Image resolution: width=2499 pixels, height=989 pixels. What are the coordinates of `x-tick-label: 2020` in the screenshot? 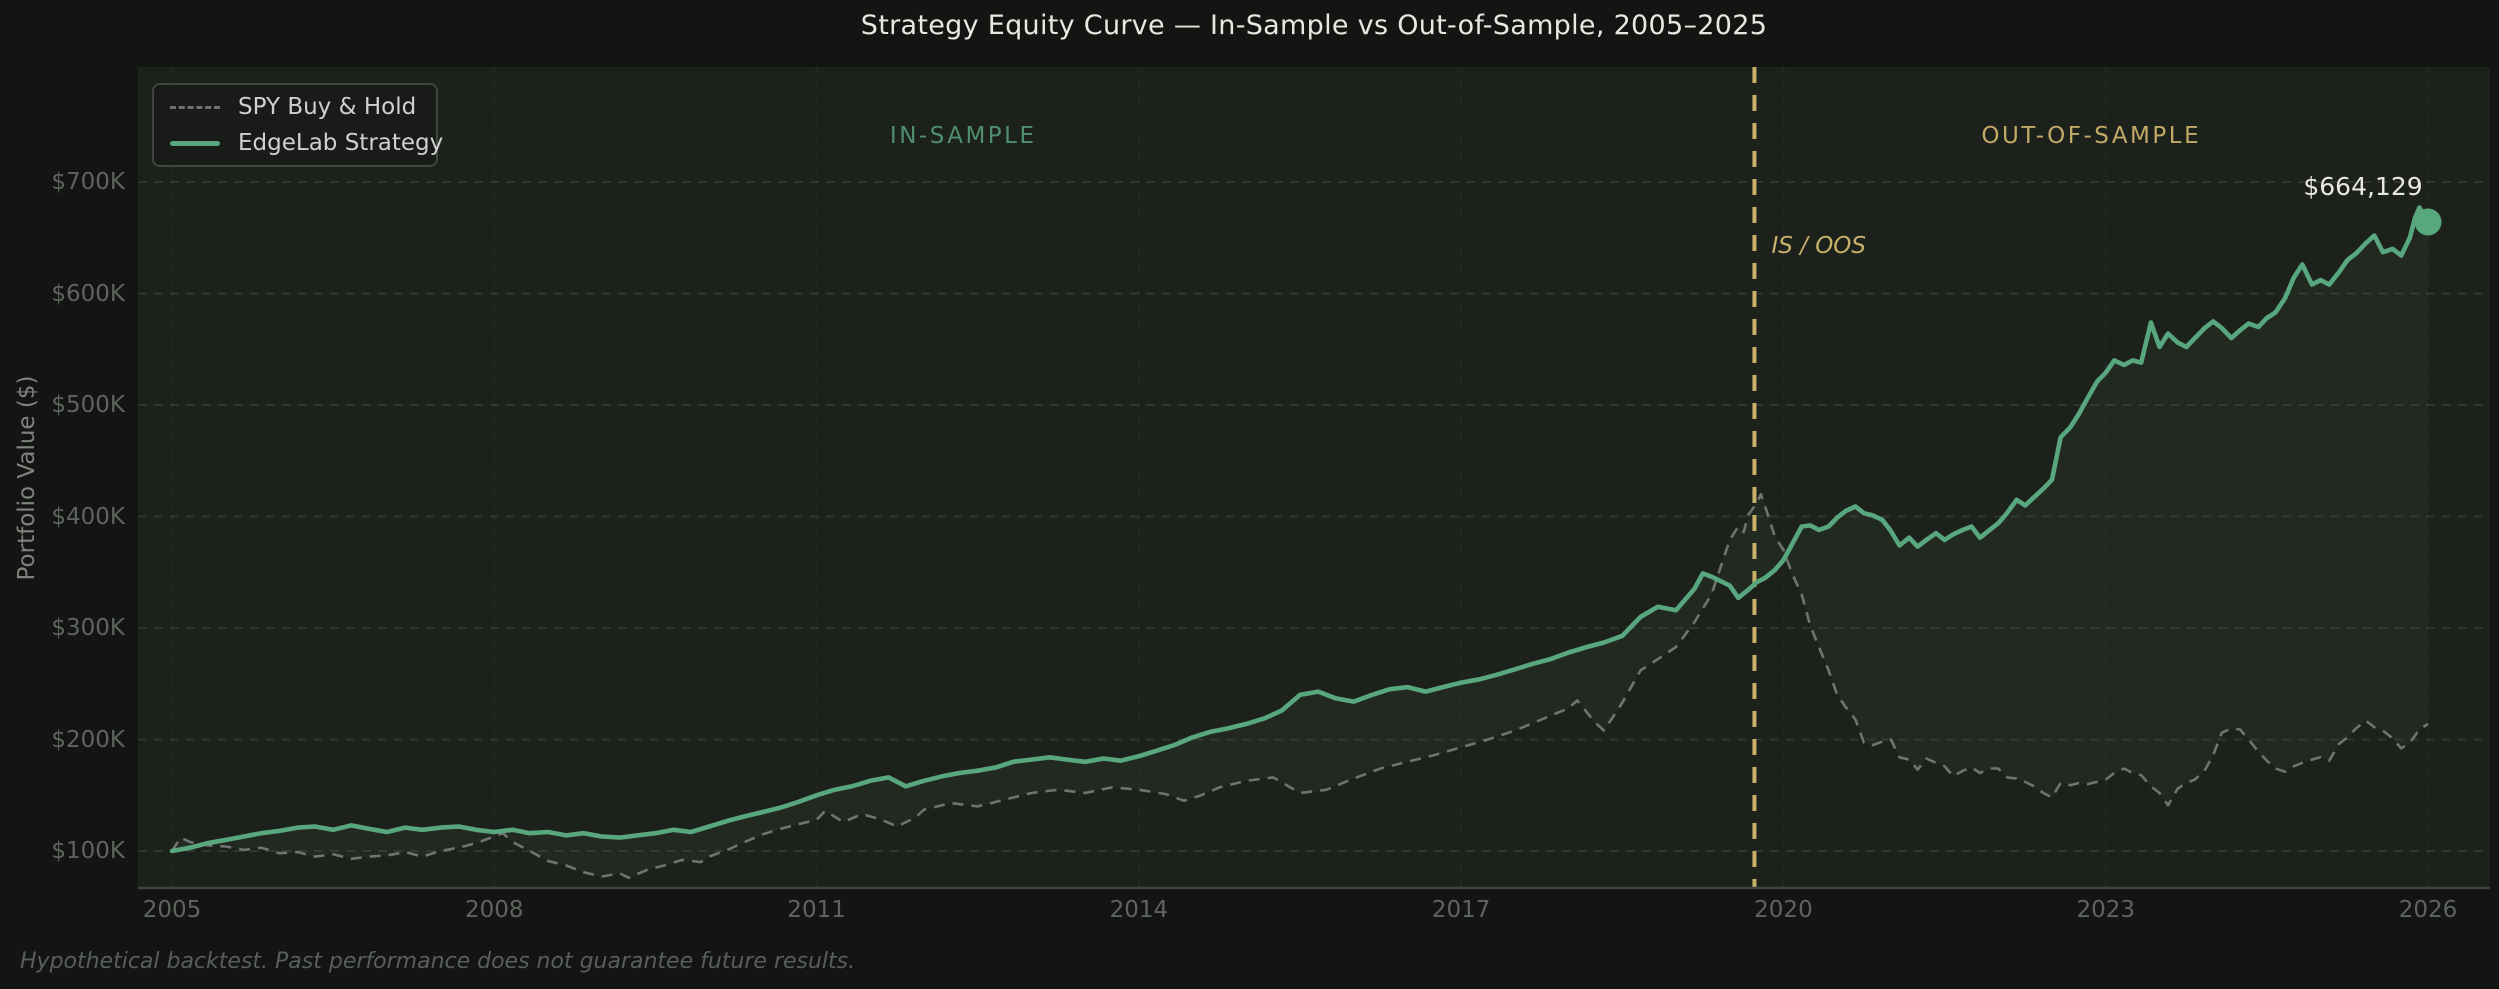 It's located at (1783, 910).